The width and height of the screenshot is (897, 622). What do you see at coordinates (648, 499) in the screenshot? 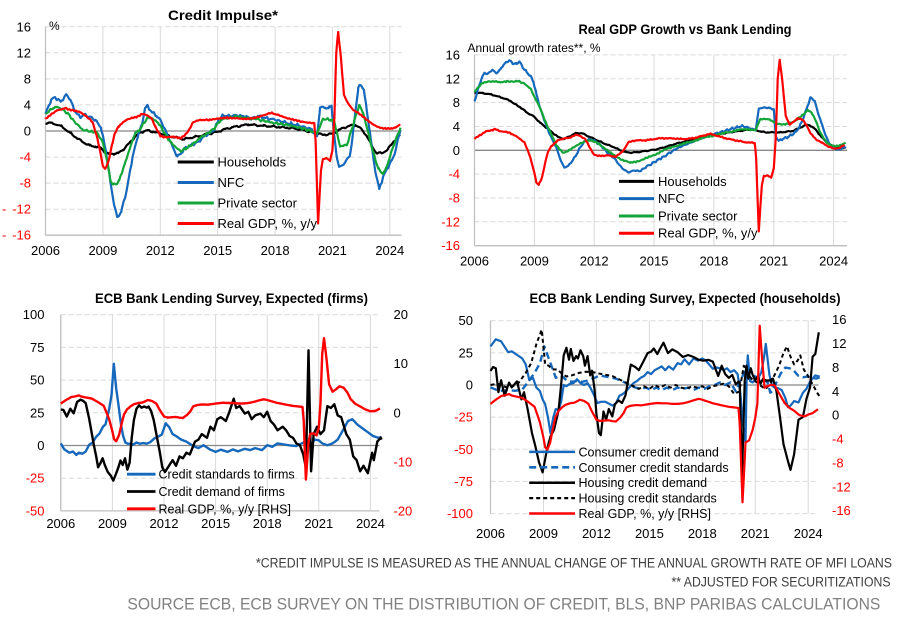
I see `svg-text: Housing credit standards` at bounding box center [648, 499].